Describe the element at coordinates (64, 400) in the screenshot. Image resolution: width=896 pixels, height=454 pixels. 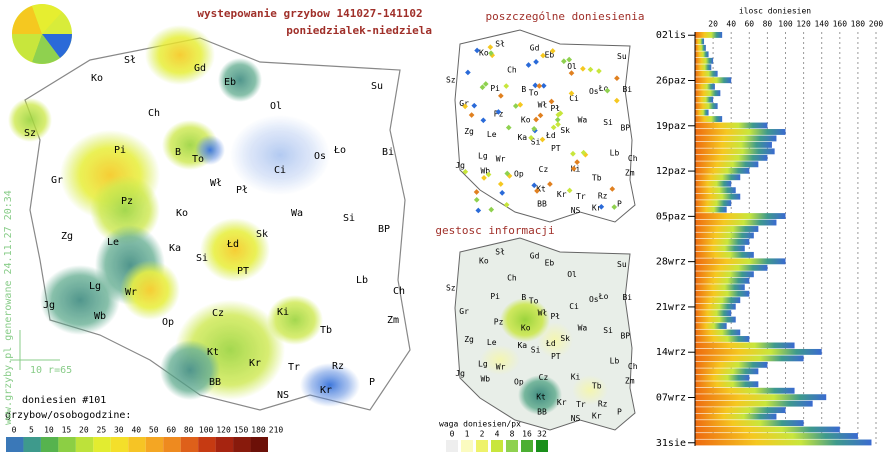
I see `report-count: doniesien #101` at that location.